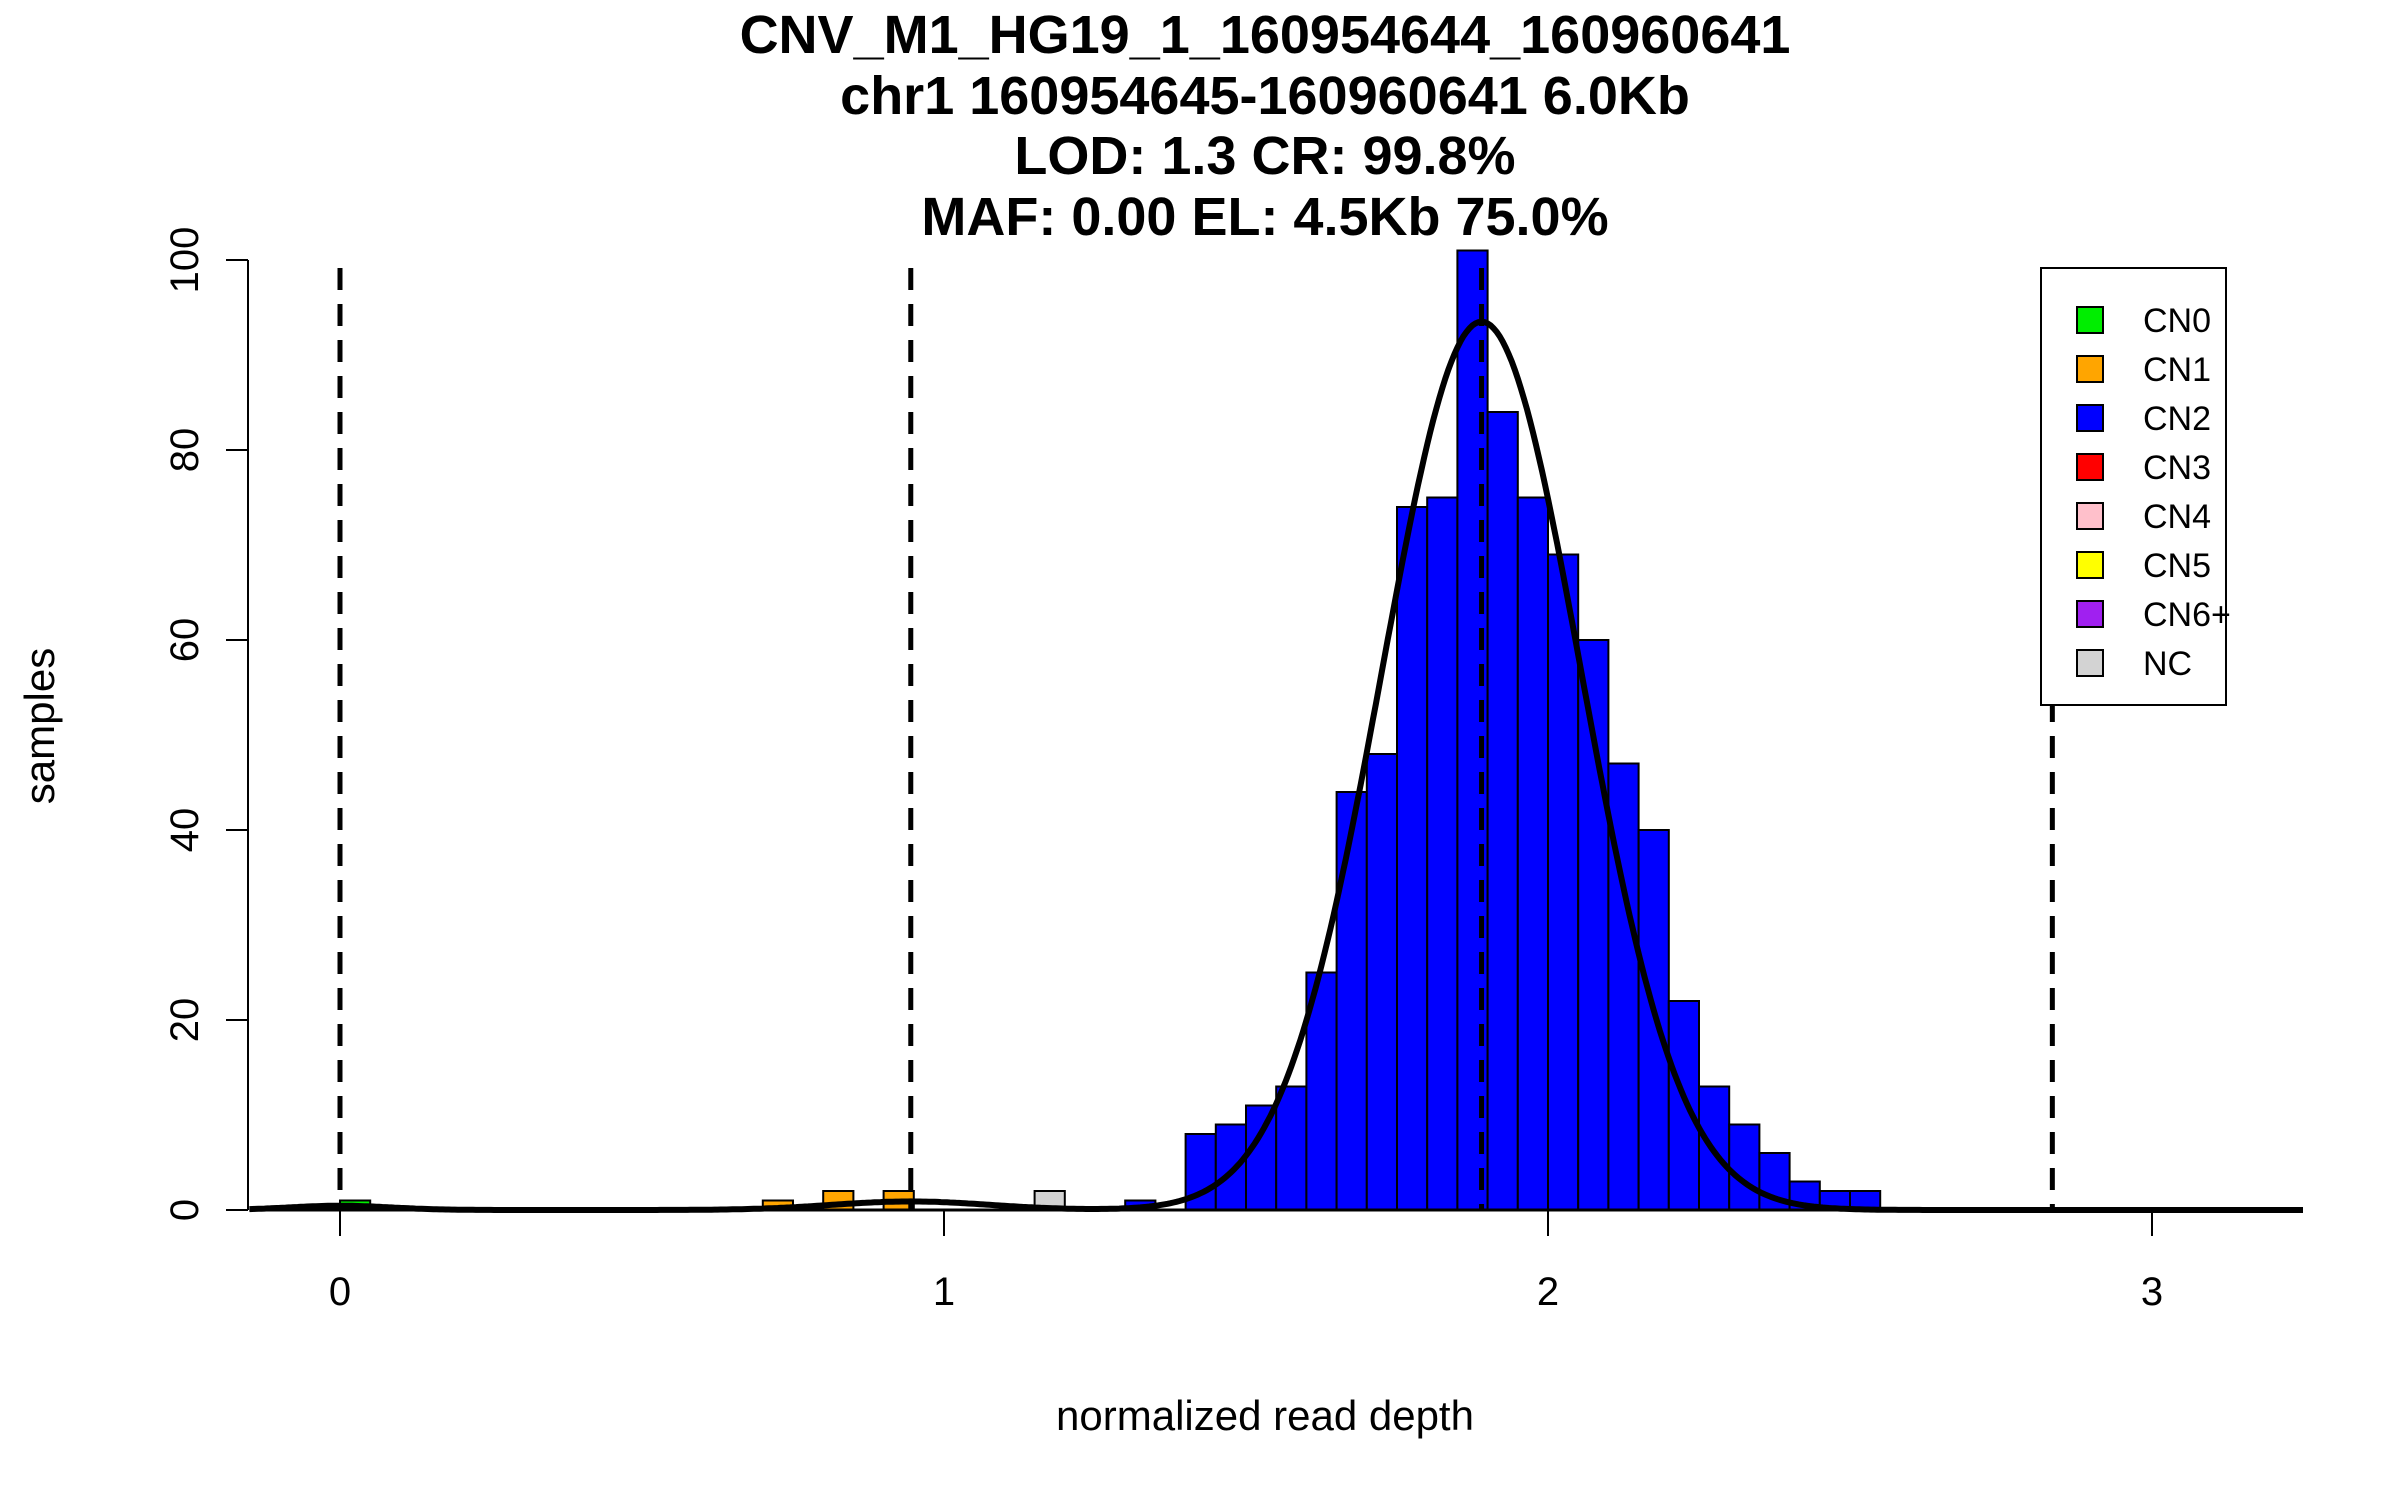  What do you see at coordinates (2167, 664) in the screenshot?
I see `legend-label-nc: NC` at bounding box center [2167, 664].